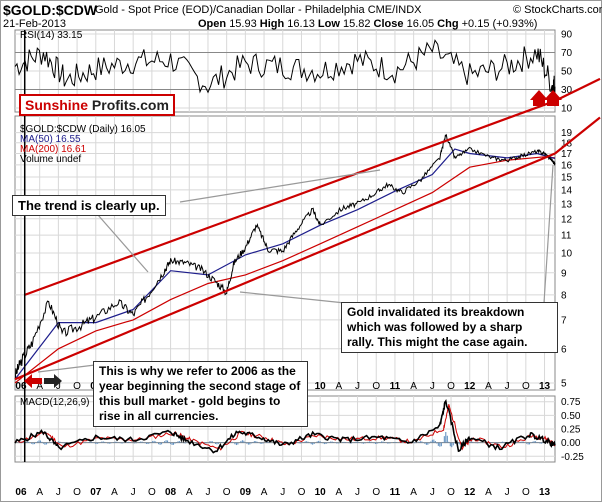 The image size is (602, 502). What do you see at coordinates (388, 24) in the screenshot?
I see `close-label: Close` at bounding box center [388, 24].